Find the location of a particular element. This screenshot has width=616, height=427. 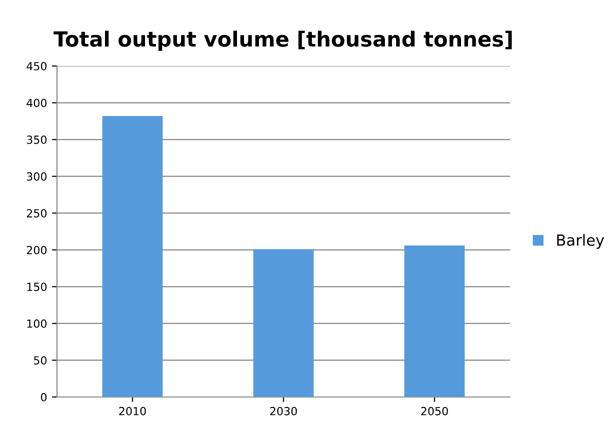

y-tick-label: 450 is located at coordinates (36, 66).